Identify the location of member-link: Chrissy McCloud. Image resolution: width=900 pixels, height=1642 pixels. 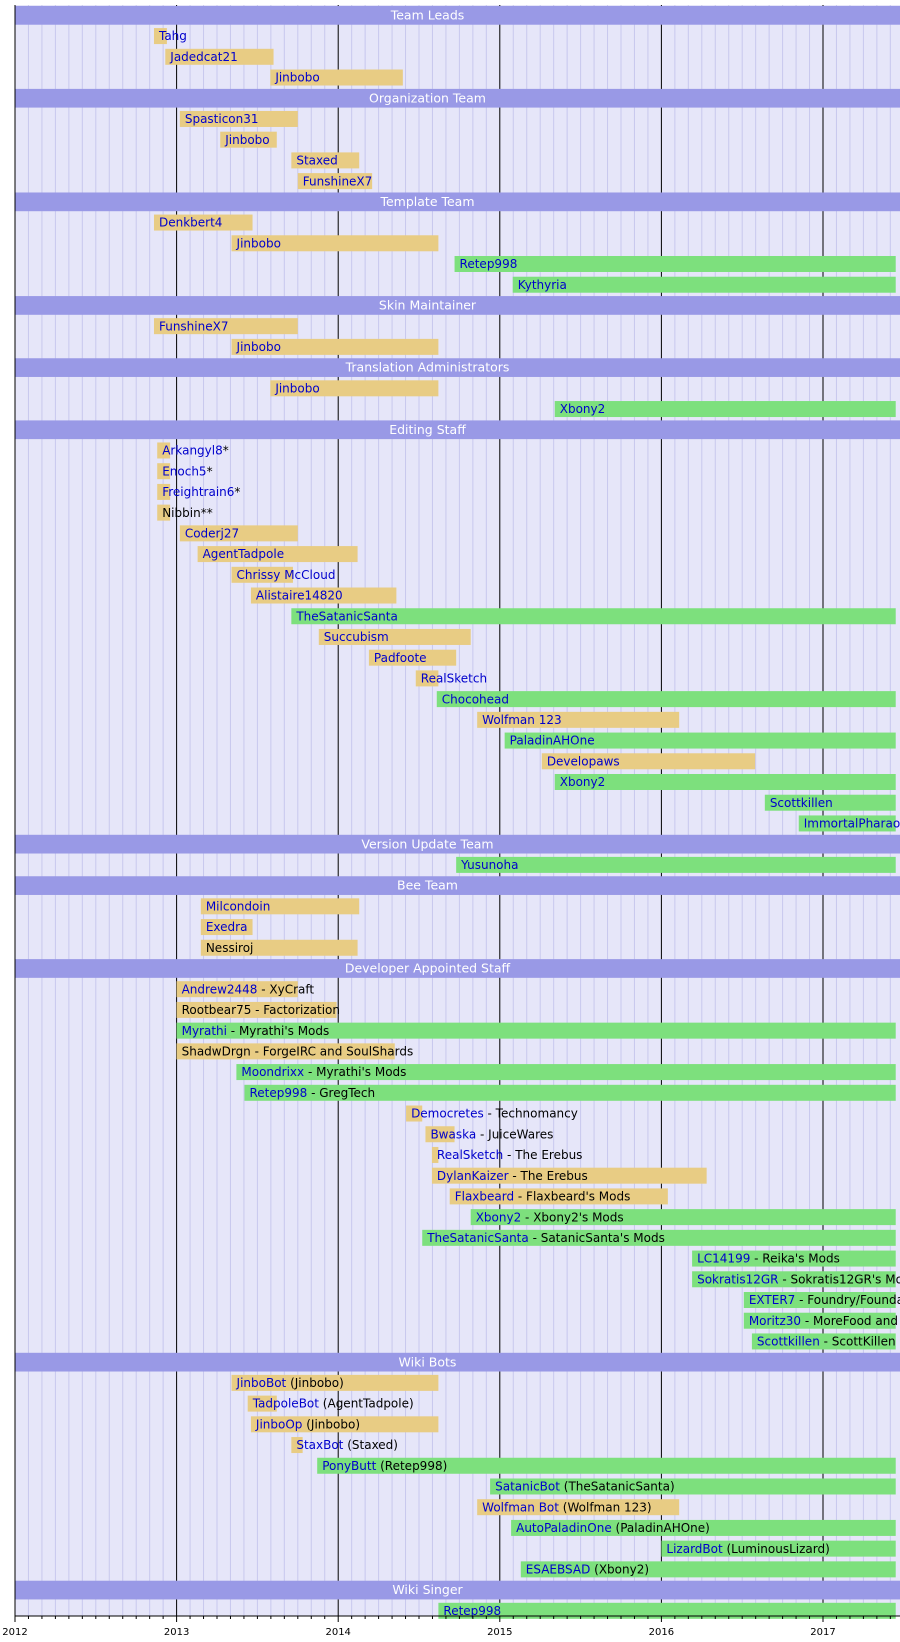
(286, 575).